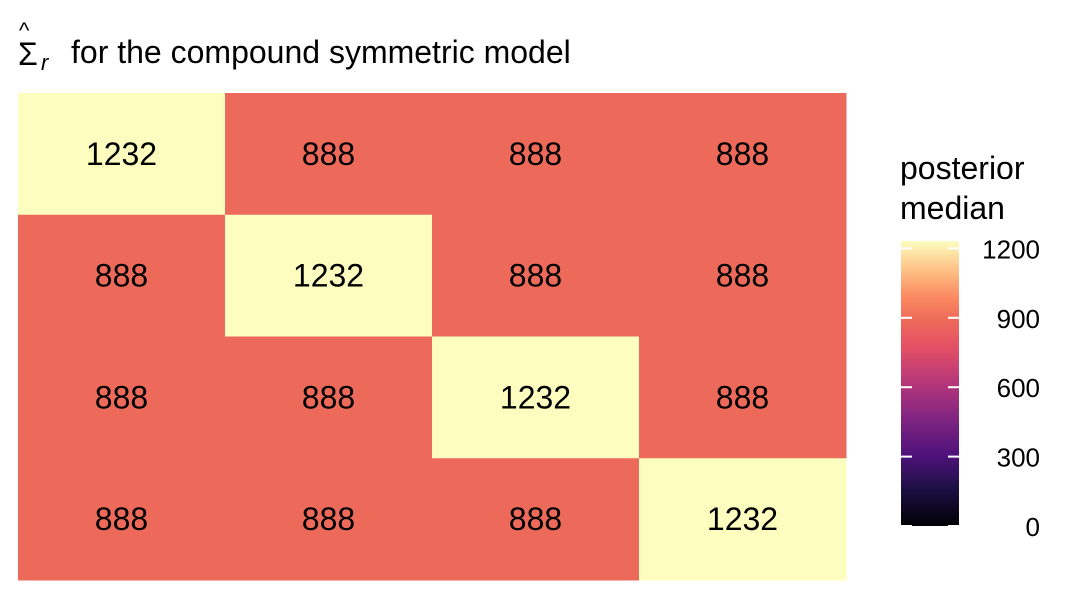 The image size is (1080, 600). I want to click on heatmap-cell-r4-c1, so click(122, 519).